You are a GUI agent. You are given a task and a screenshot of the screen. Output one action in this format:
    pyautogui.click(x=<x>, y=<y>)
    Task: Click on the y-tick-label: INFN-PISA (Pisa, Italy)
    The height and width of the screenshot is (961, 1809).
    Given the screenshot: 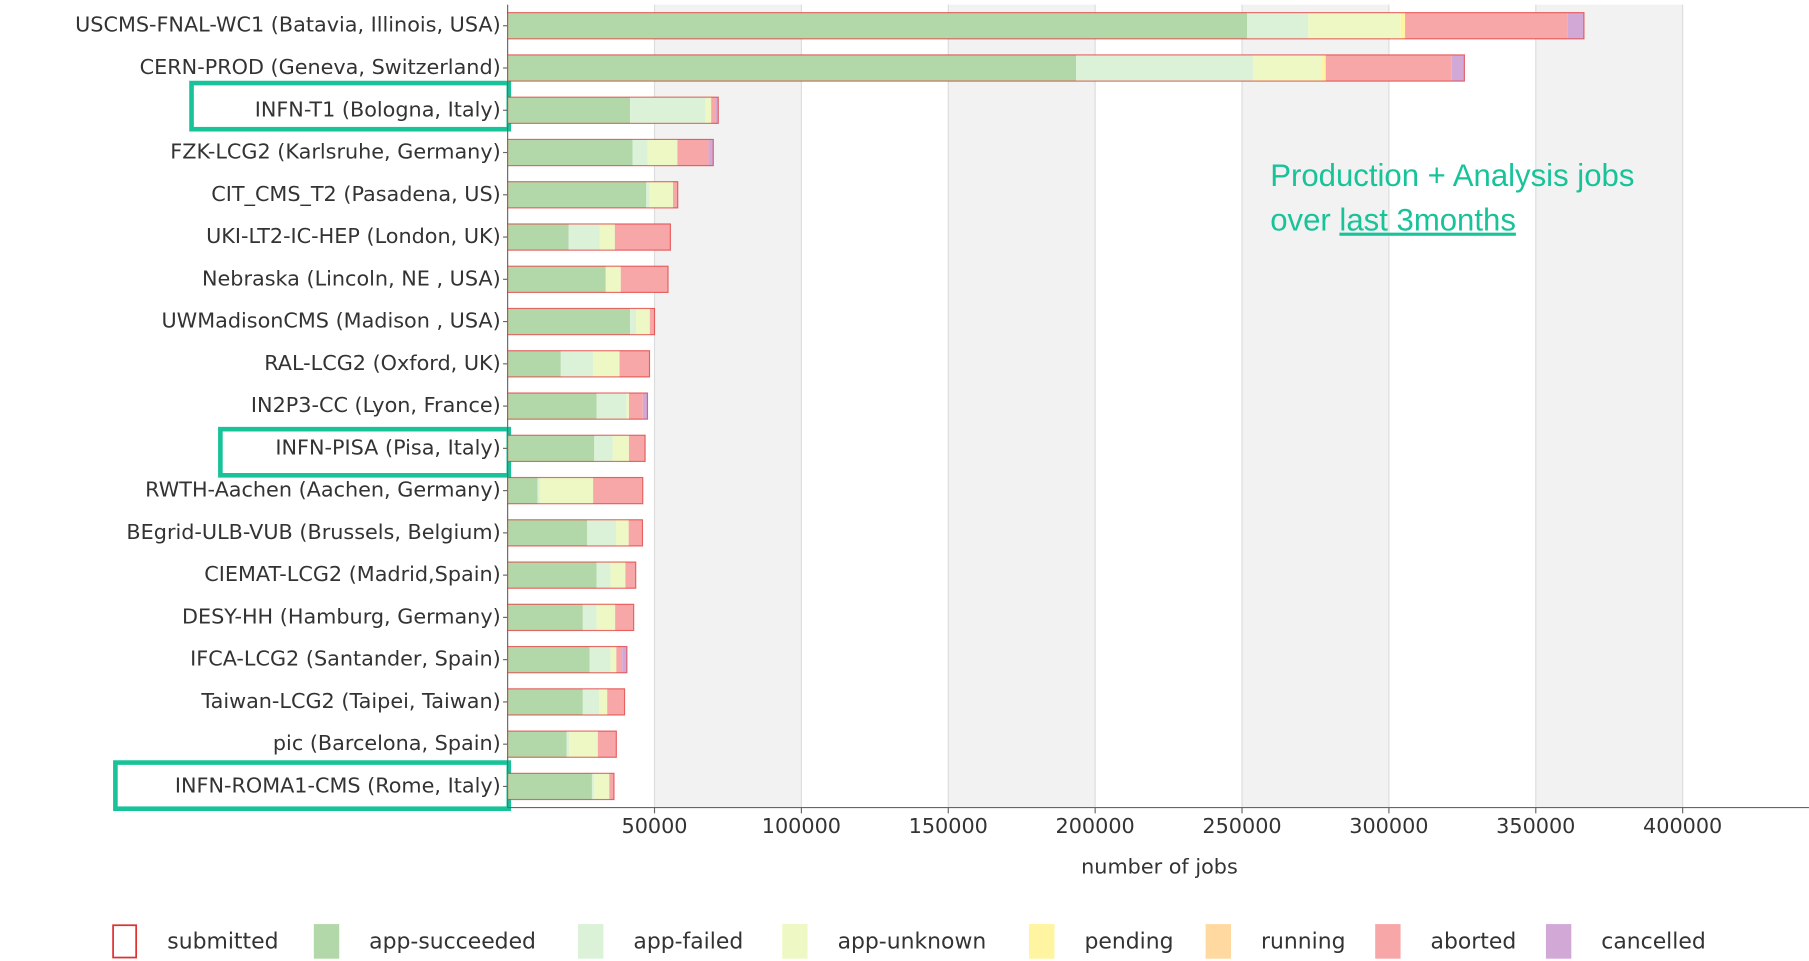 What is the action you would take?
    pyautogui.click(x=387, y=447)
    